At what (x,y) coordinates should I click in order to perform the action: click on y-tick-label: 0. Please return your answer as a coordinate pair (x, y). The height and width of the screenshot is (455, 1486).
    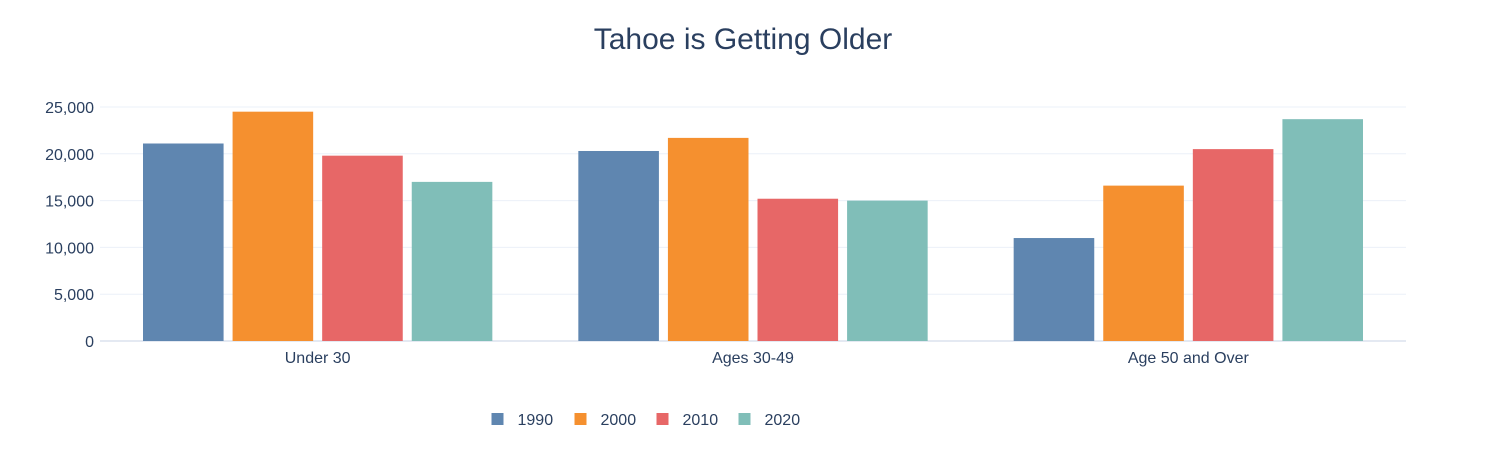
    Looking at the image, I should click on (89, 342).